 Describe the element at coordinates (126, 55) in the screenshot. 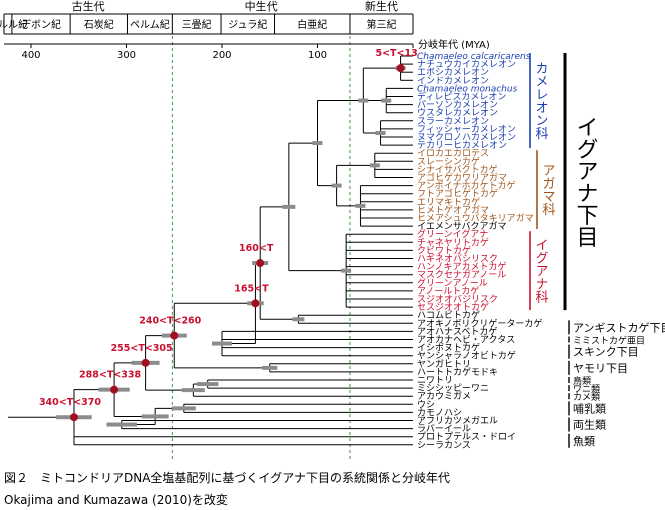

I see `axis-tick-label: 300` at that location.